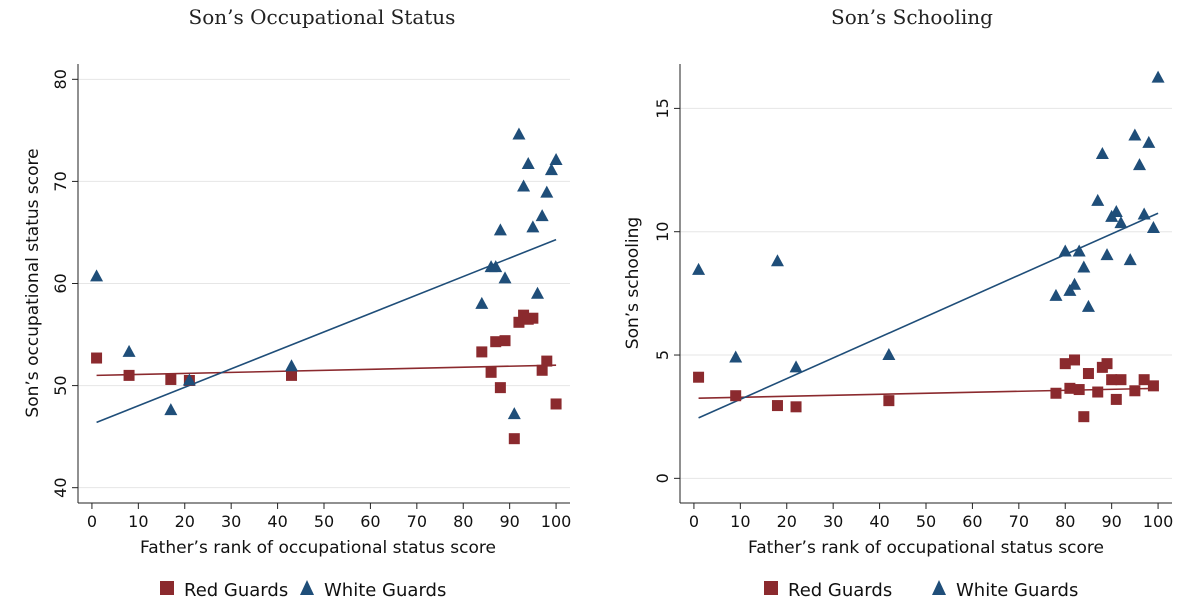 Image resolution: width=1200 pixels, height=610 pixels. What do you see at coordinates (633, 283) in the screenshot?
I see `panel-2-y-axis-label: Son’s schooling` at bounding box center [633, 283].